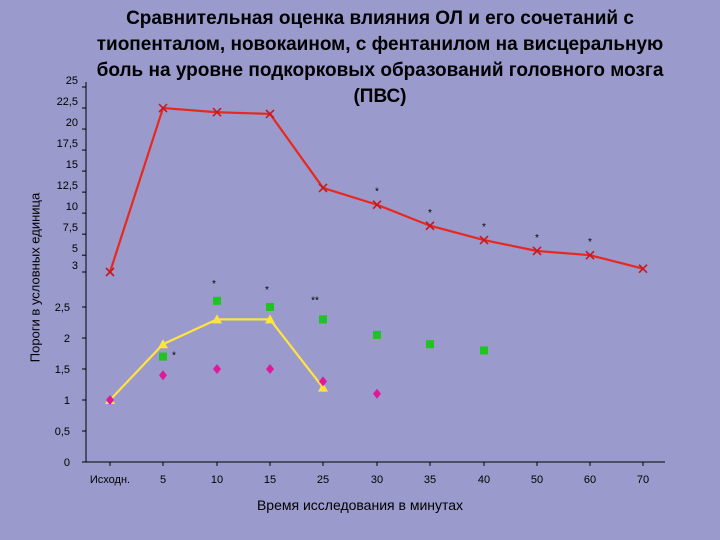  I want to click on y-tick-label: 20, so click(72, 123).